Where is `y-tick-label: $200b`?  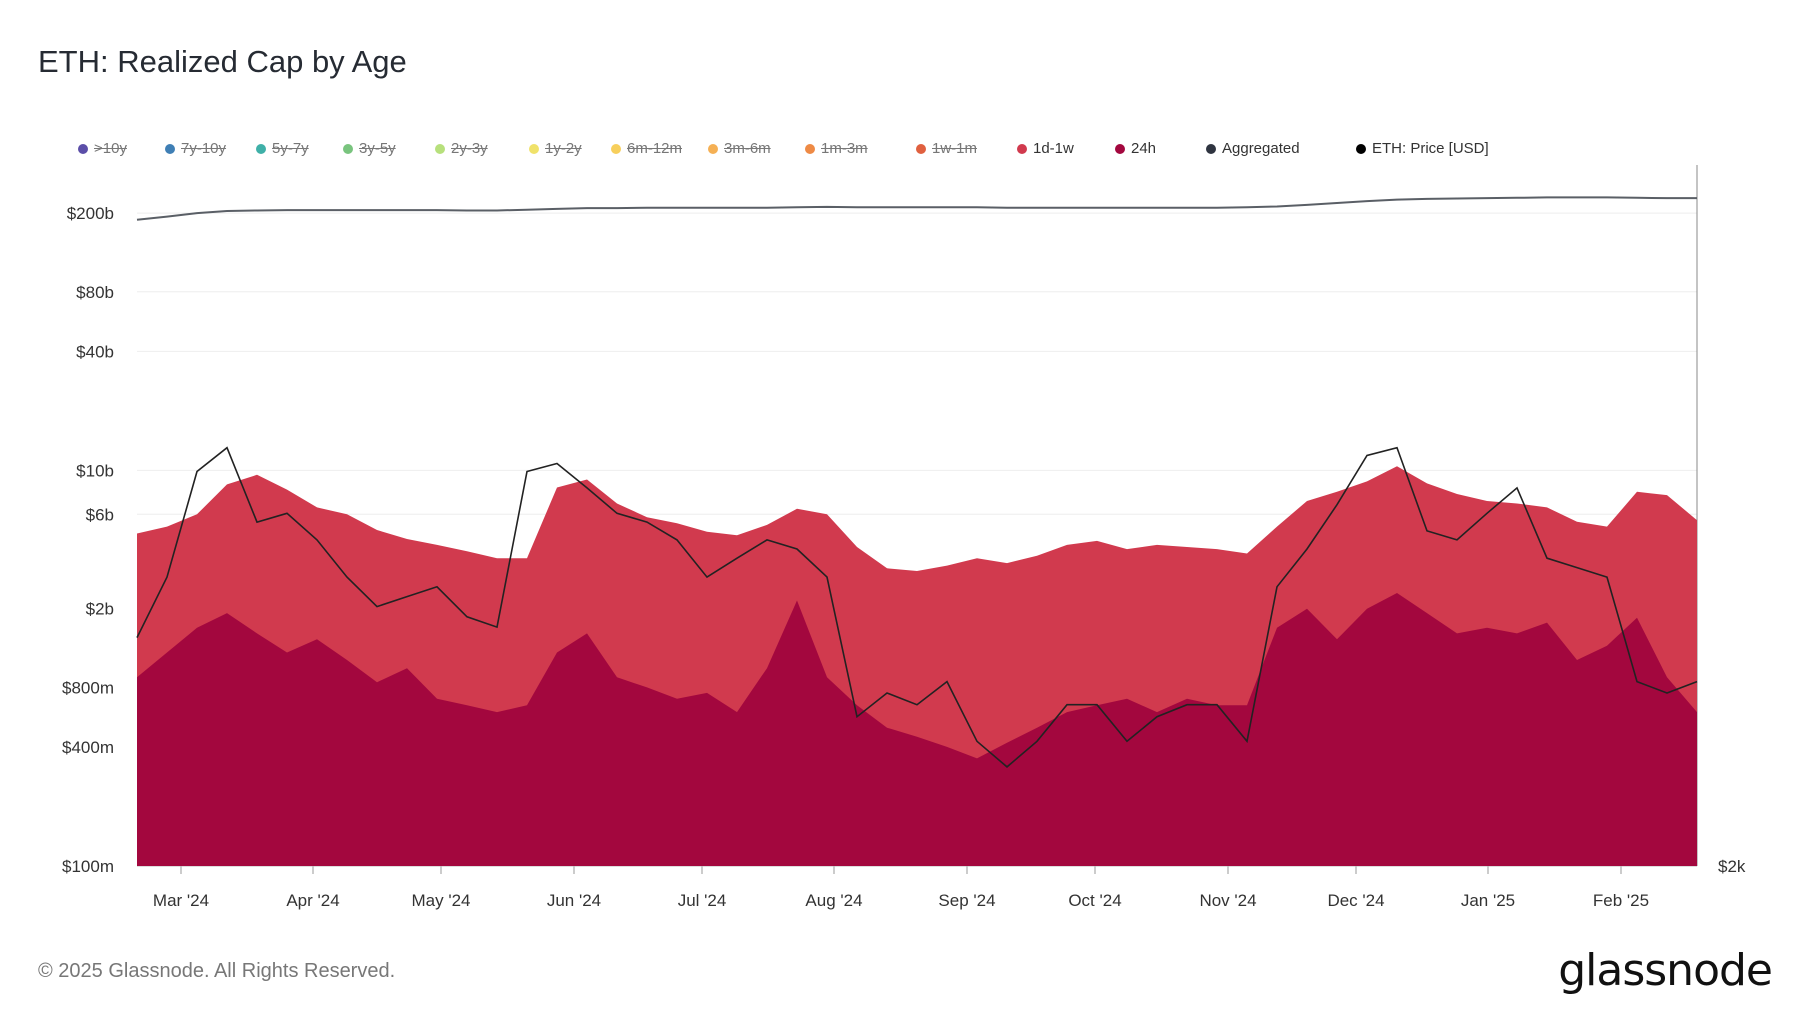 y-tick-label: $200b is located at coordinates (90, 213).